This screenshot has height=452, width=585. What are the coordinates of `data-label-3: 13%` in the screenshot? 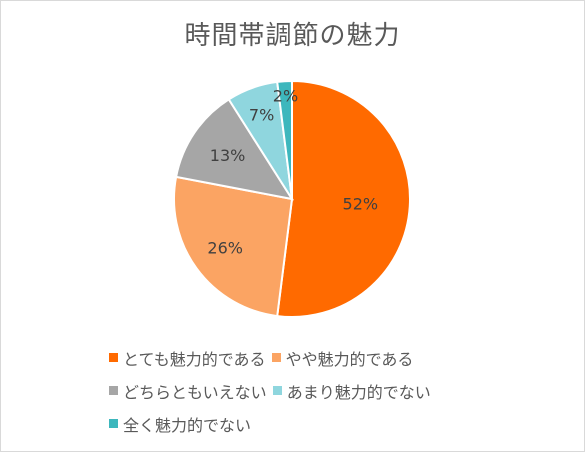 It's located at (228, 155).